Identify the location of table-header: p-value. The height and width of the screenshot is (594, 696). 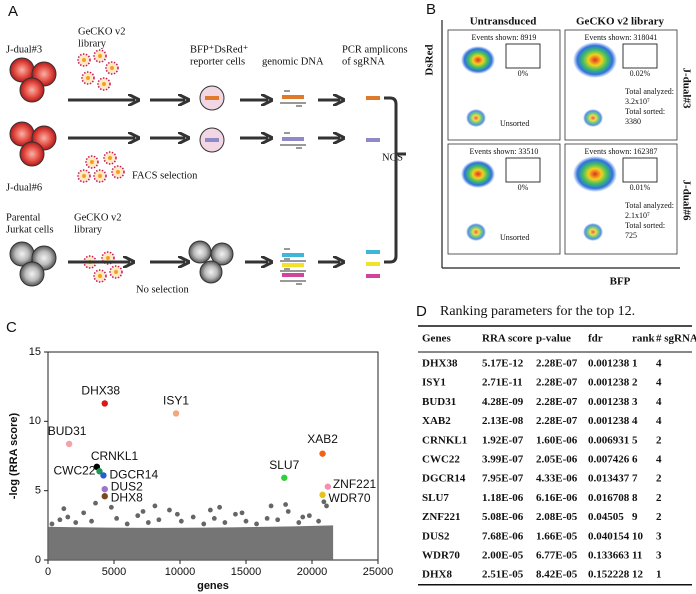
(553, 339).